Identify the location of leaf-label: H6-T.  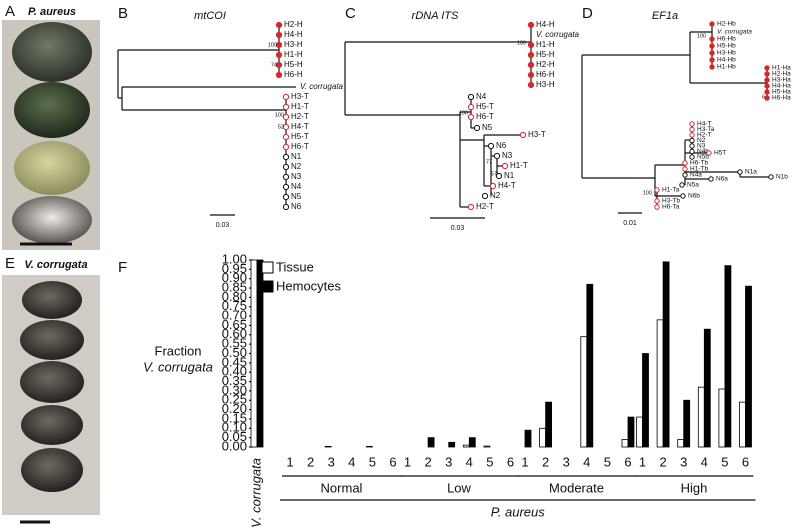
(300, 146).